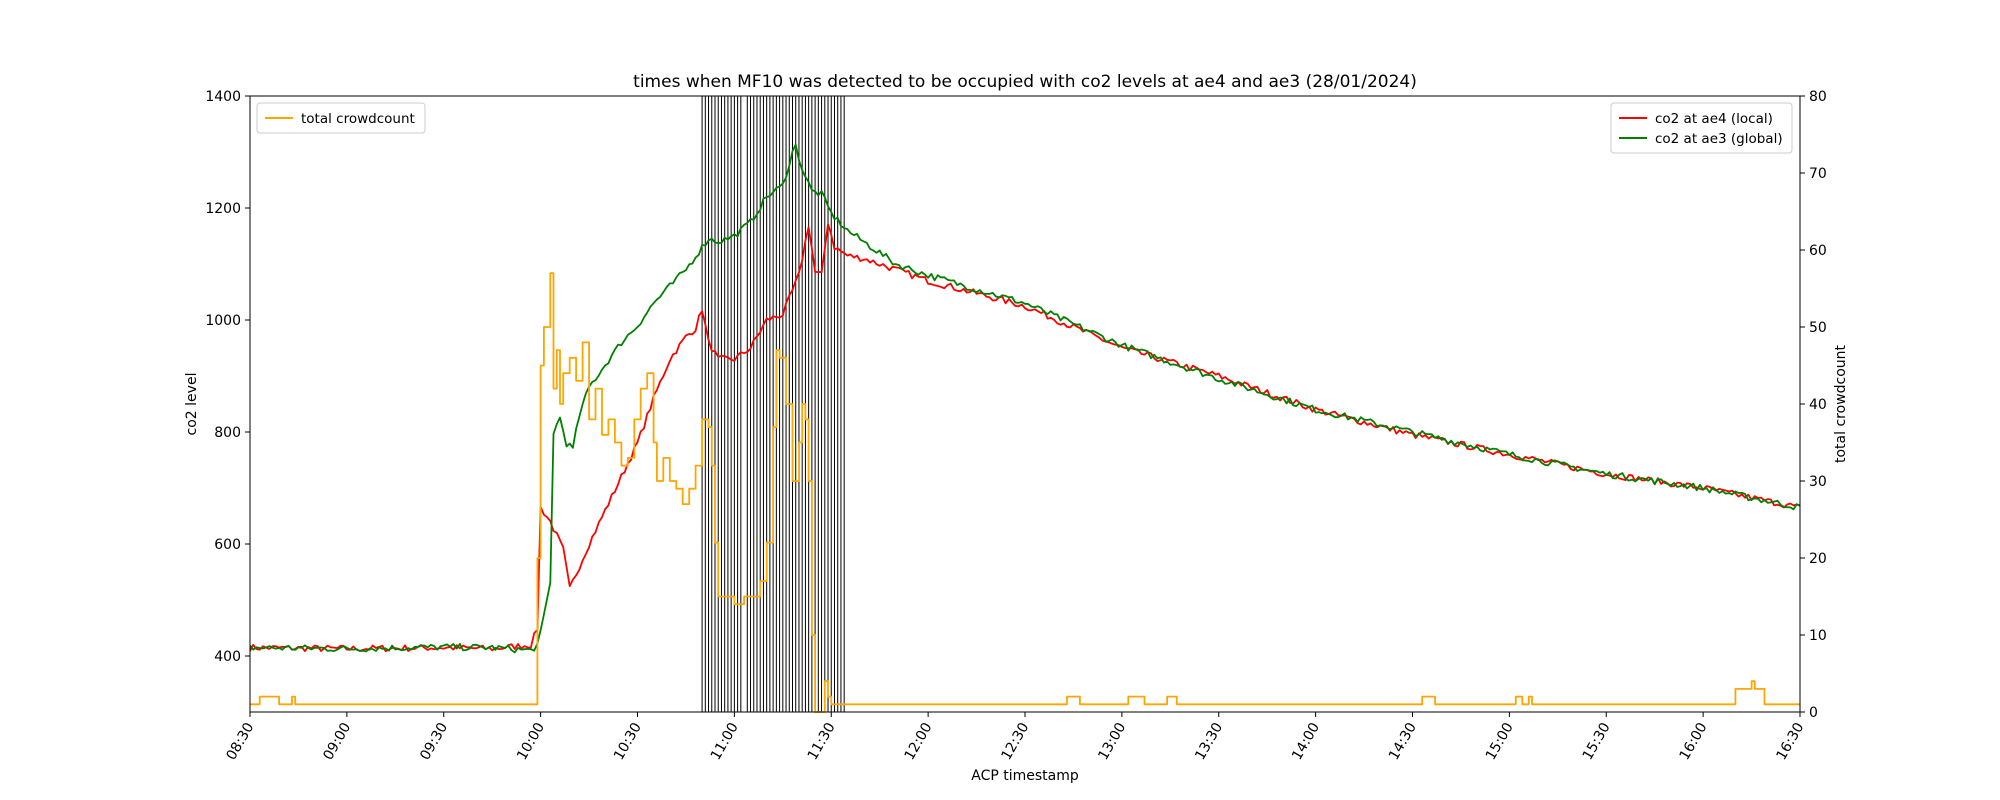 The image size is (2000, 800). Describe the element at coordinates (725, 741) in the screenshot. I see `x-tick-label: 11:00` at that location.